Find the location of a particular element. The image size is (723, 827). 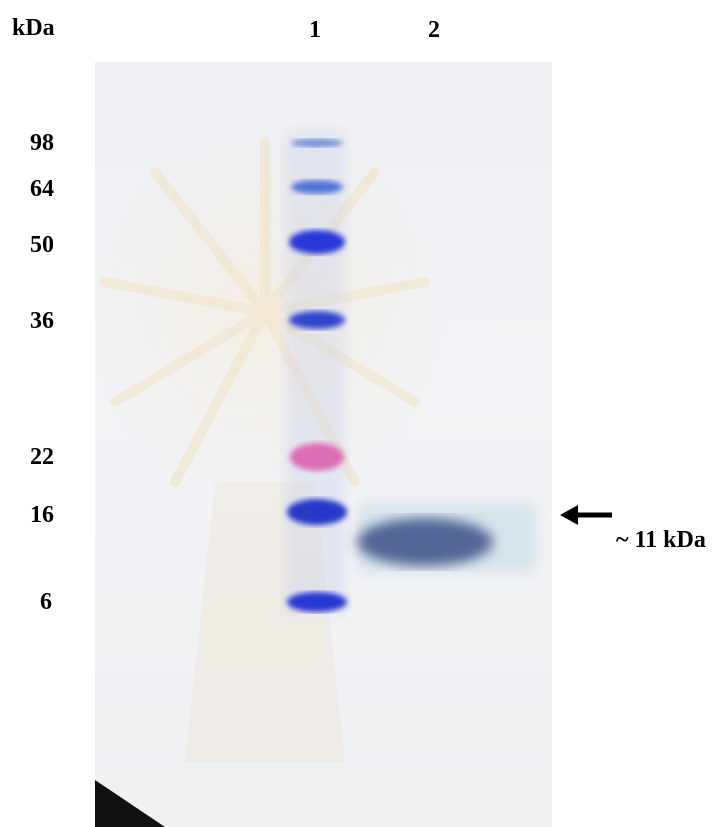

marker-label-6: 6 is located at coordinates (46, 602).